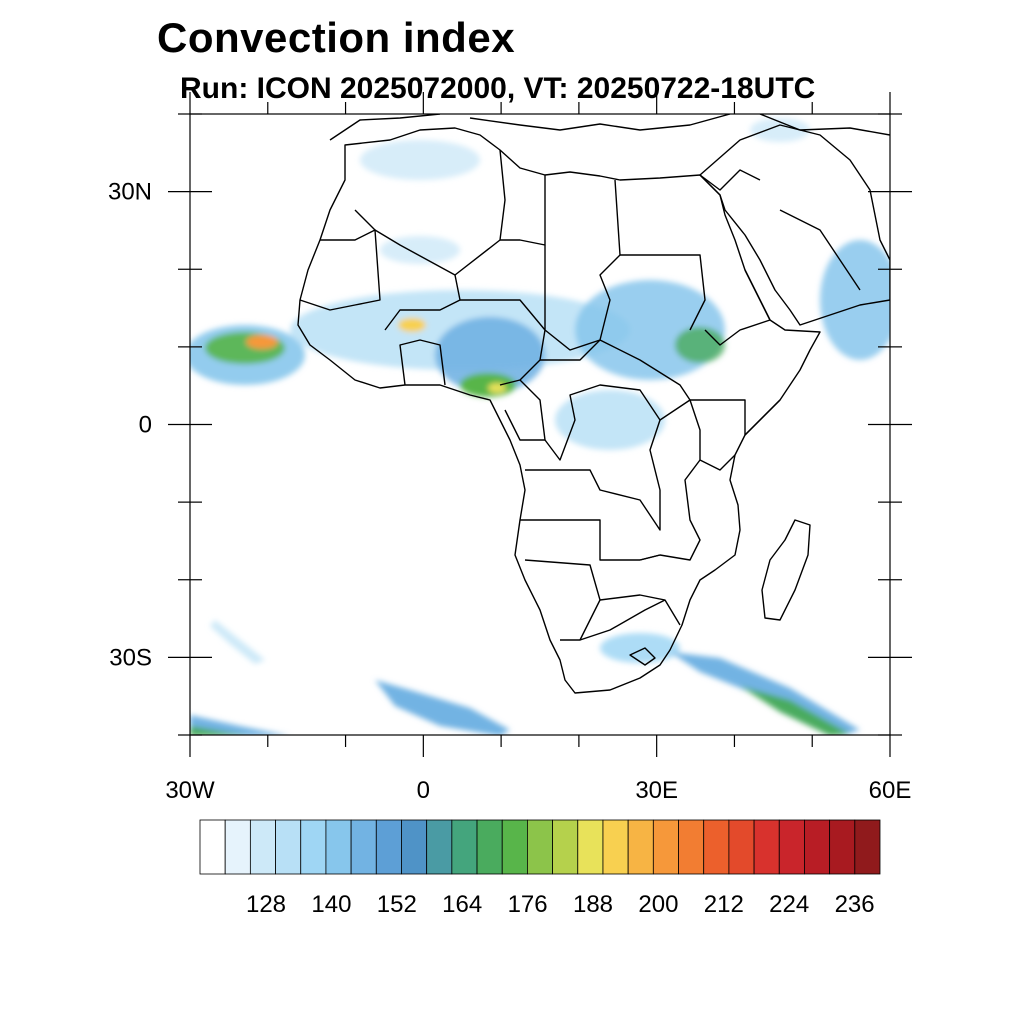 Image resolution: width=1024 pixels, height=1024 pixels. I want to click on colorbar-label: 176, so click(528, 904).